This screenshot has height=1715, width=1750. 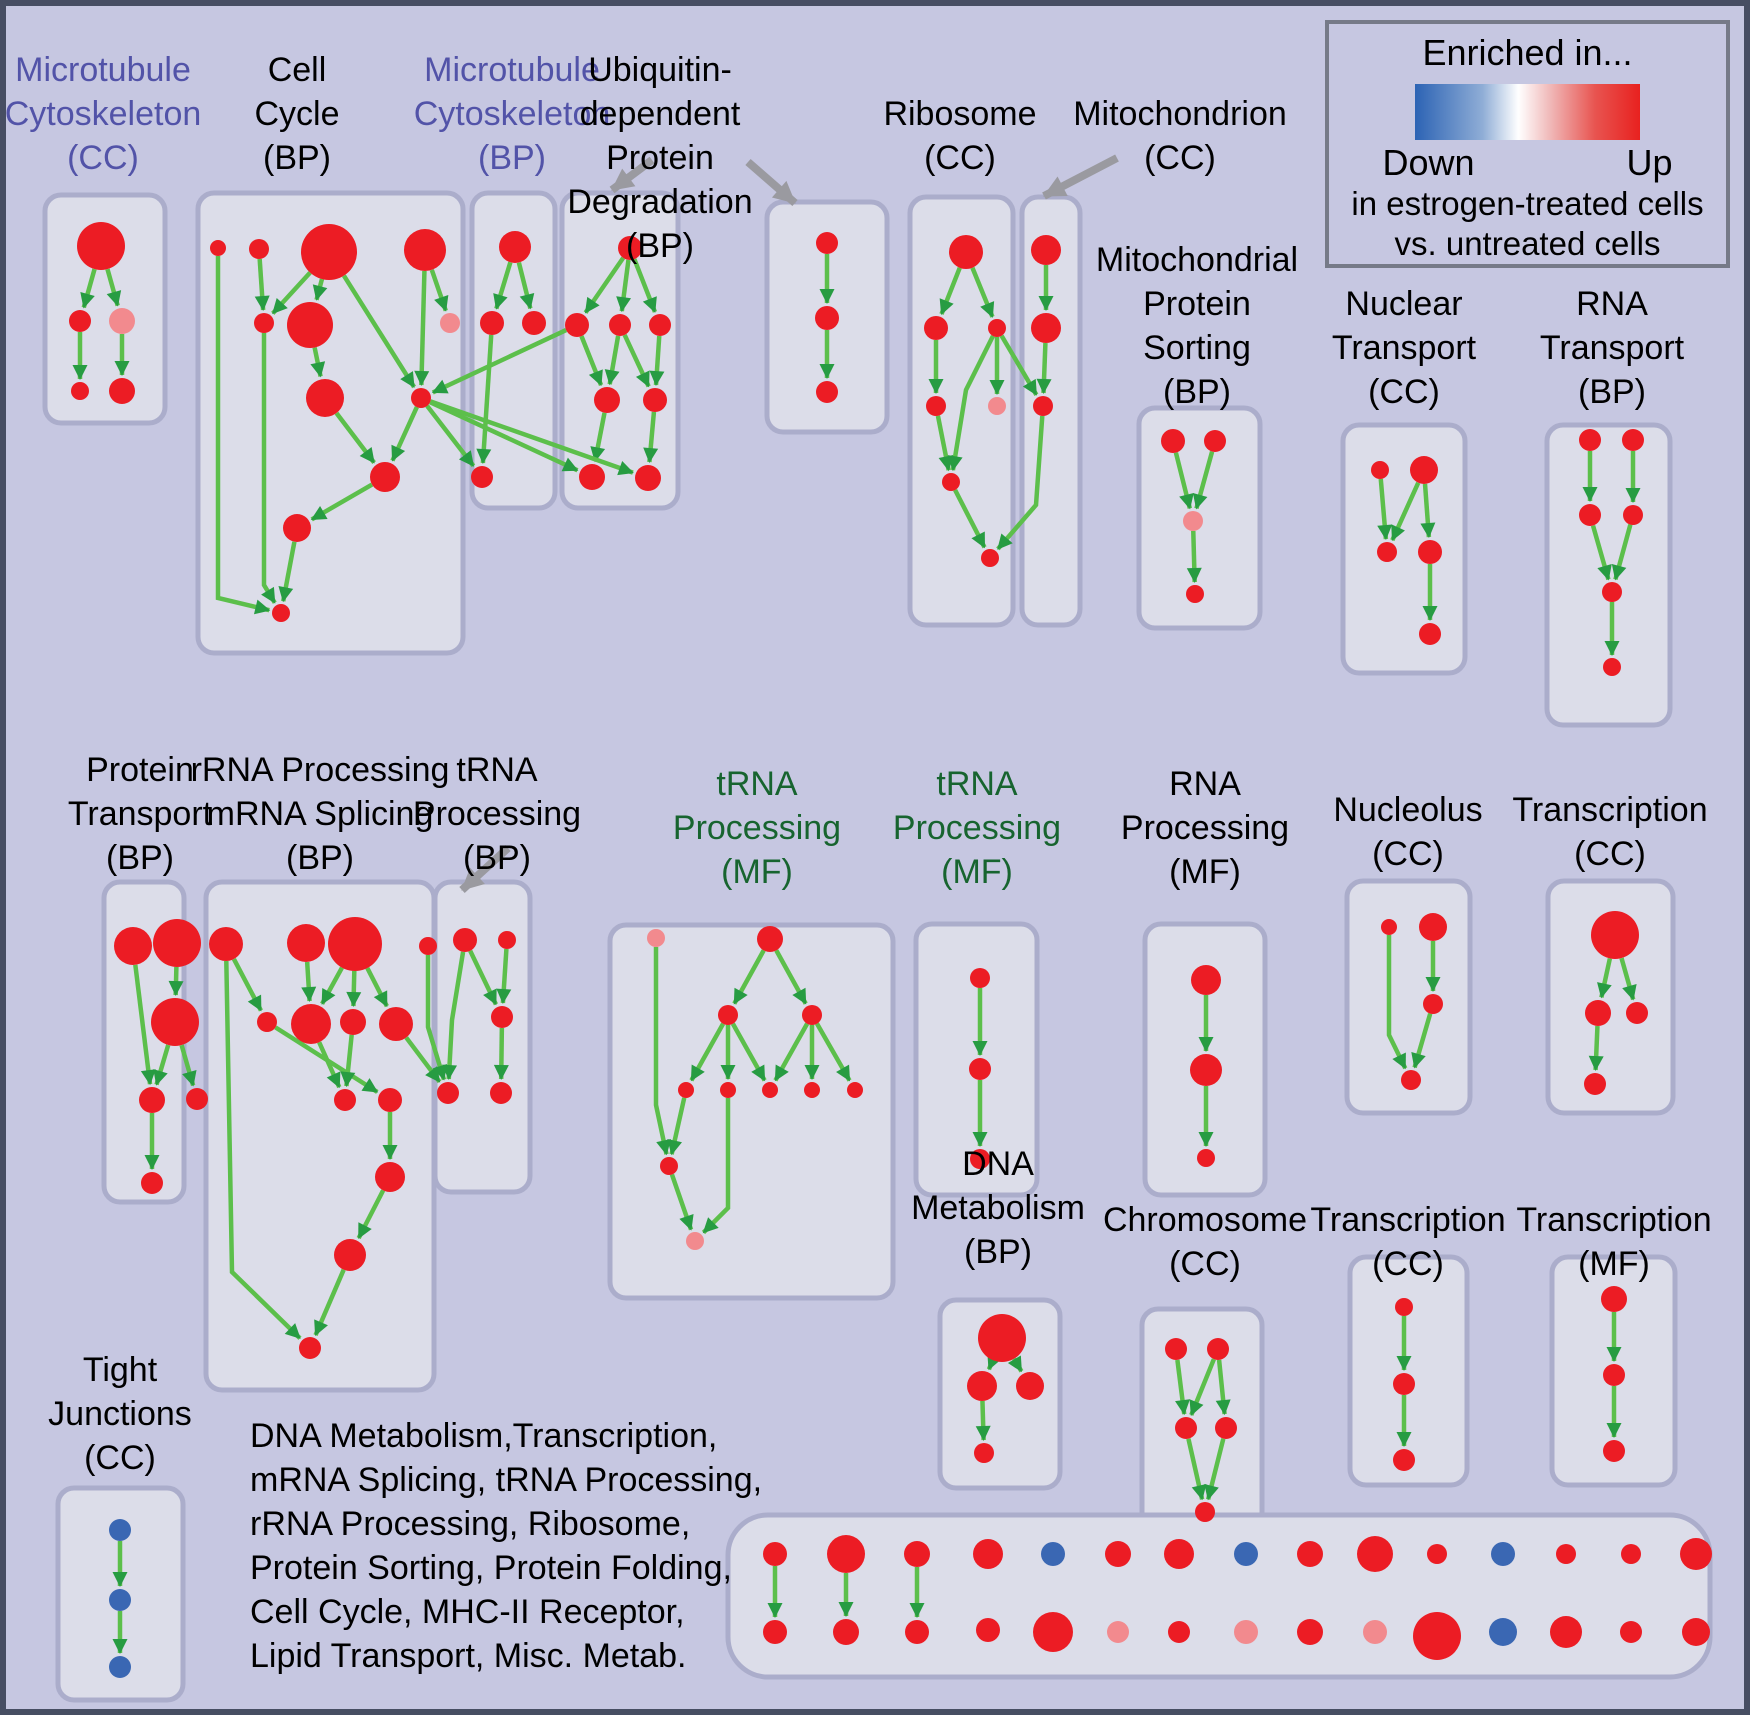 What do you see at coordinates (484, 1436) in the screenshot?
I see `misc-text-line: DNA Metabolism,Transcription,` at bounding box center [484, 1436].